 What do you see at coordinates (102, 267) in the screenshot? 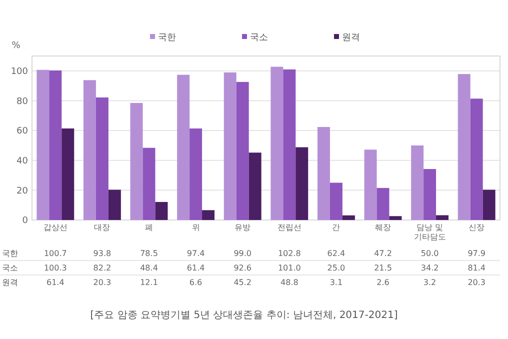
I see `data-label: 82.2` at bounding box center [102, 267].